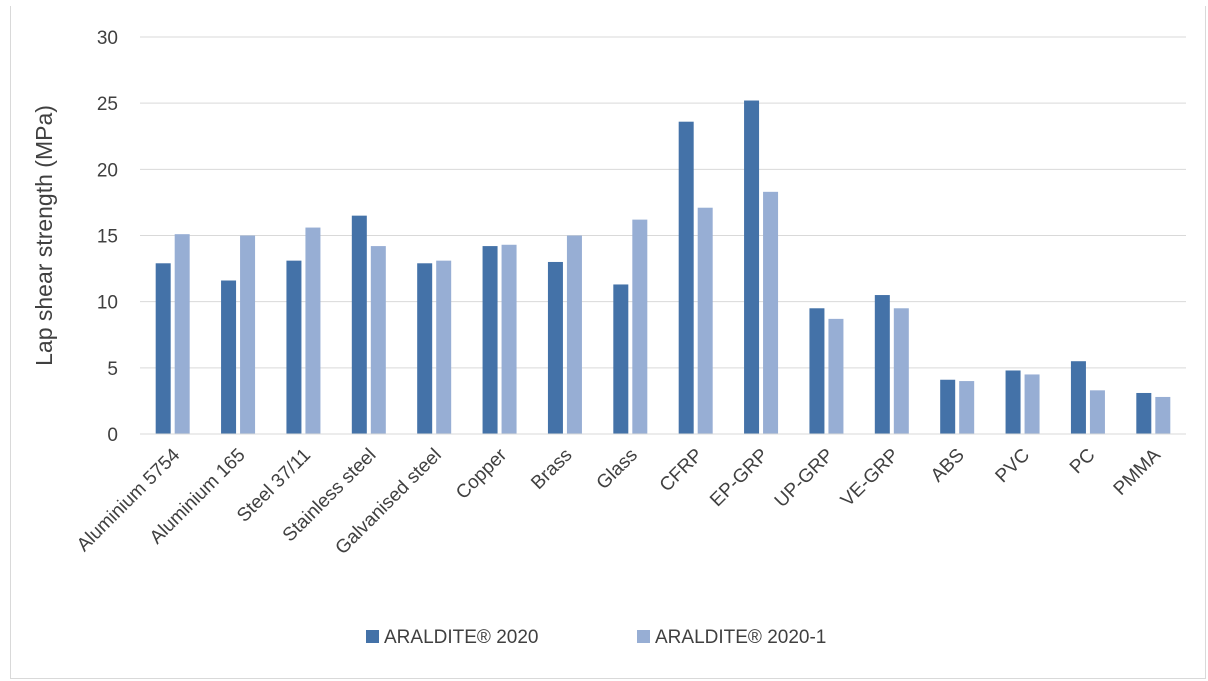 The width and height of the screenshot is (1208, 681). Describe the element at coordinates (44, 235) in the screenshot. I see `y-axis-label: Lap shear strength (MPa)` at that location.